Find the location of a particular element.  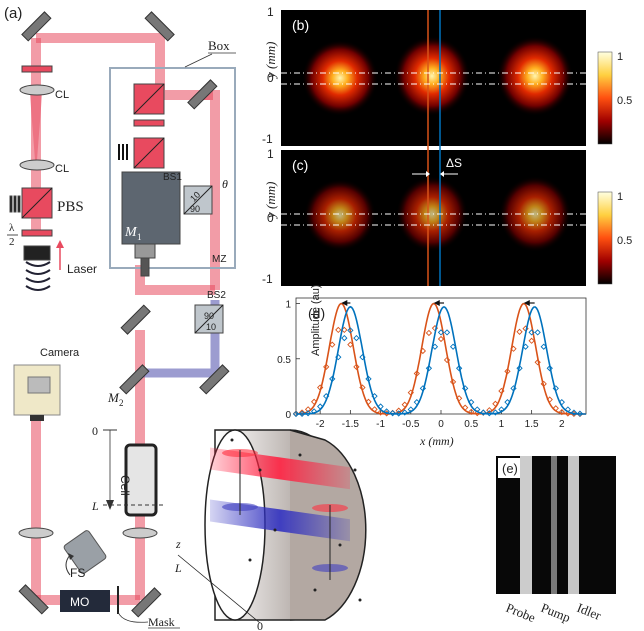

box-label: Box is located at coordinates (219, 45).